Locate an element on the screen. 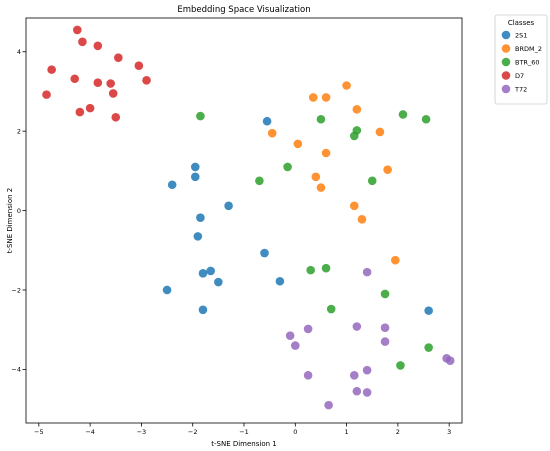  x-tick-label: 1 is located at coordinates (347, 432).